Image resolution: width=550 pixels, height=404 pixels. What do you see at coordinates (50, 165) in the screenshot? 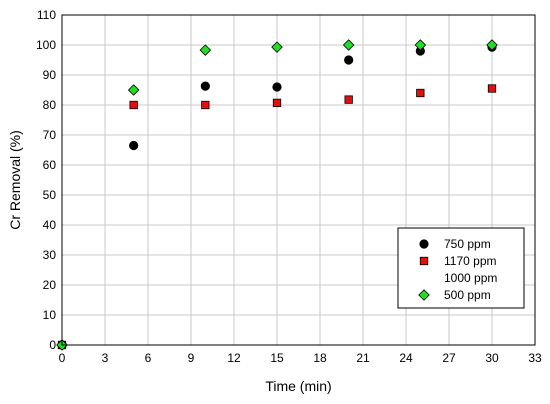
I see `y-tick-label: 60` at bounding box center [50, 165].